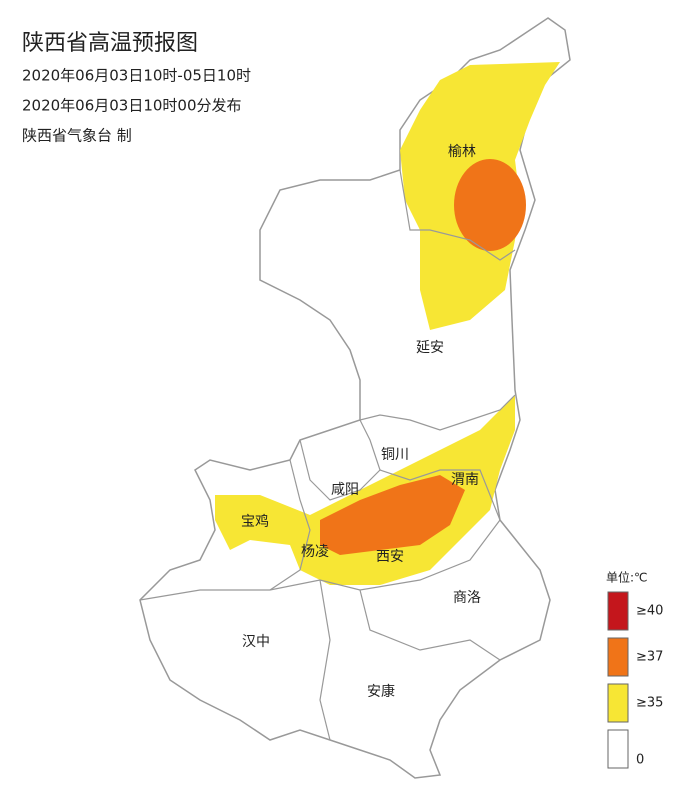  What do you see at coordinates (256, 642) in the screenshot?
I see `city-label: 汉中` at bounding box center [256, 642].